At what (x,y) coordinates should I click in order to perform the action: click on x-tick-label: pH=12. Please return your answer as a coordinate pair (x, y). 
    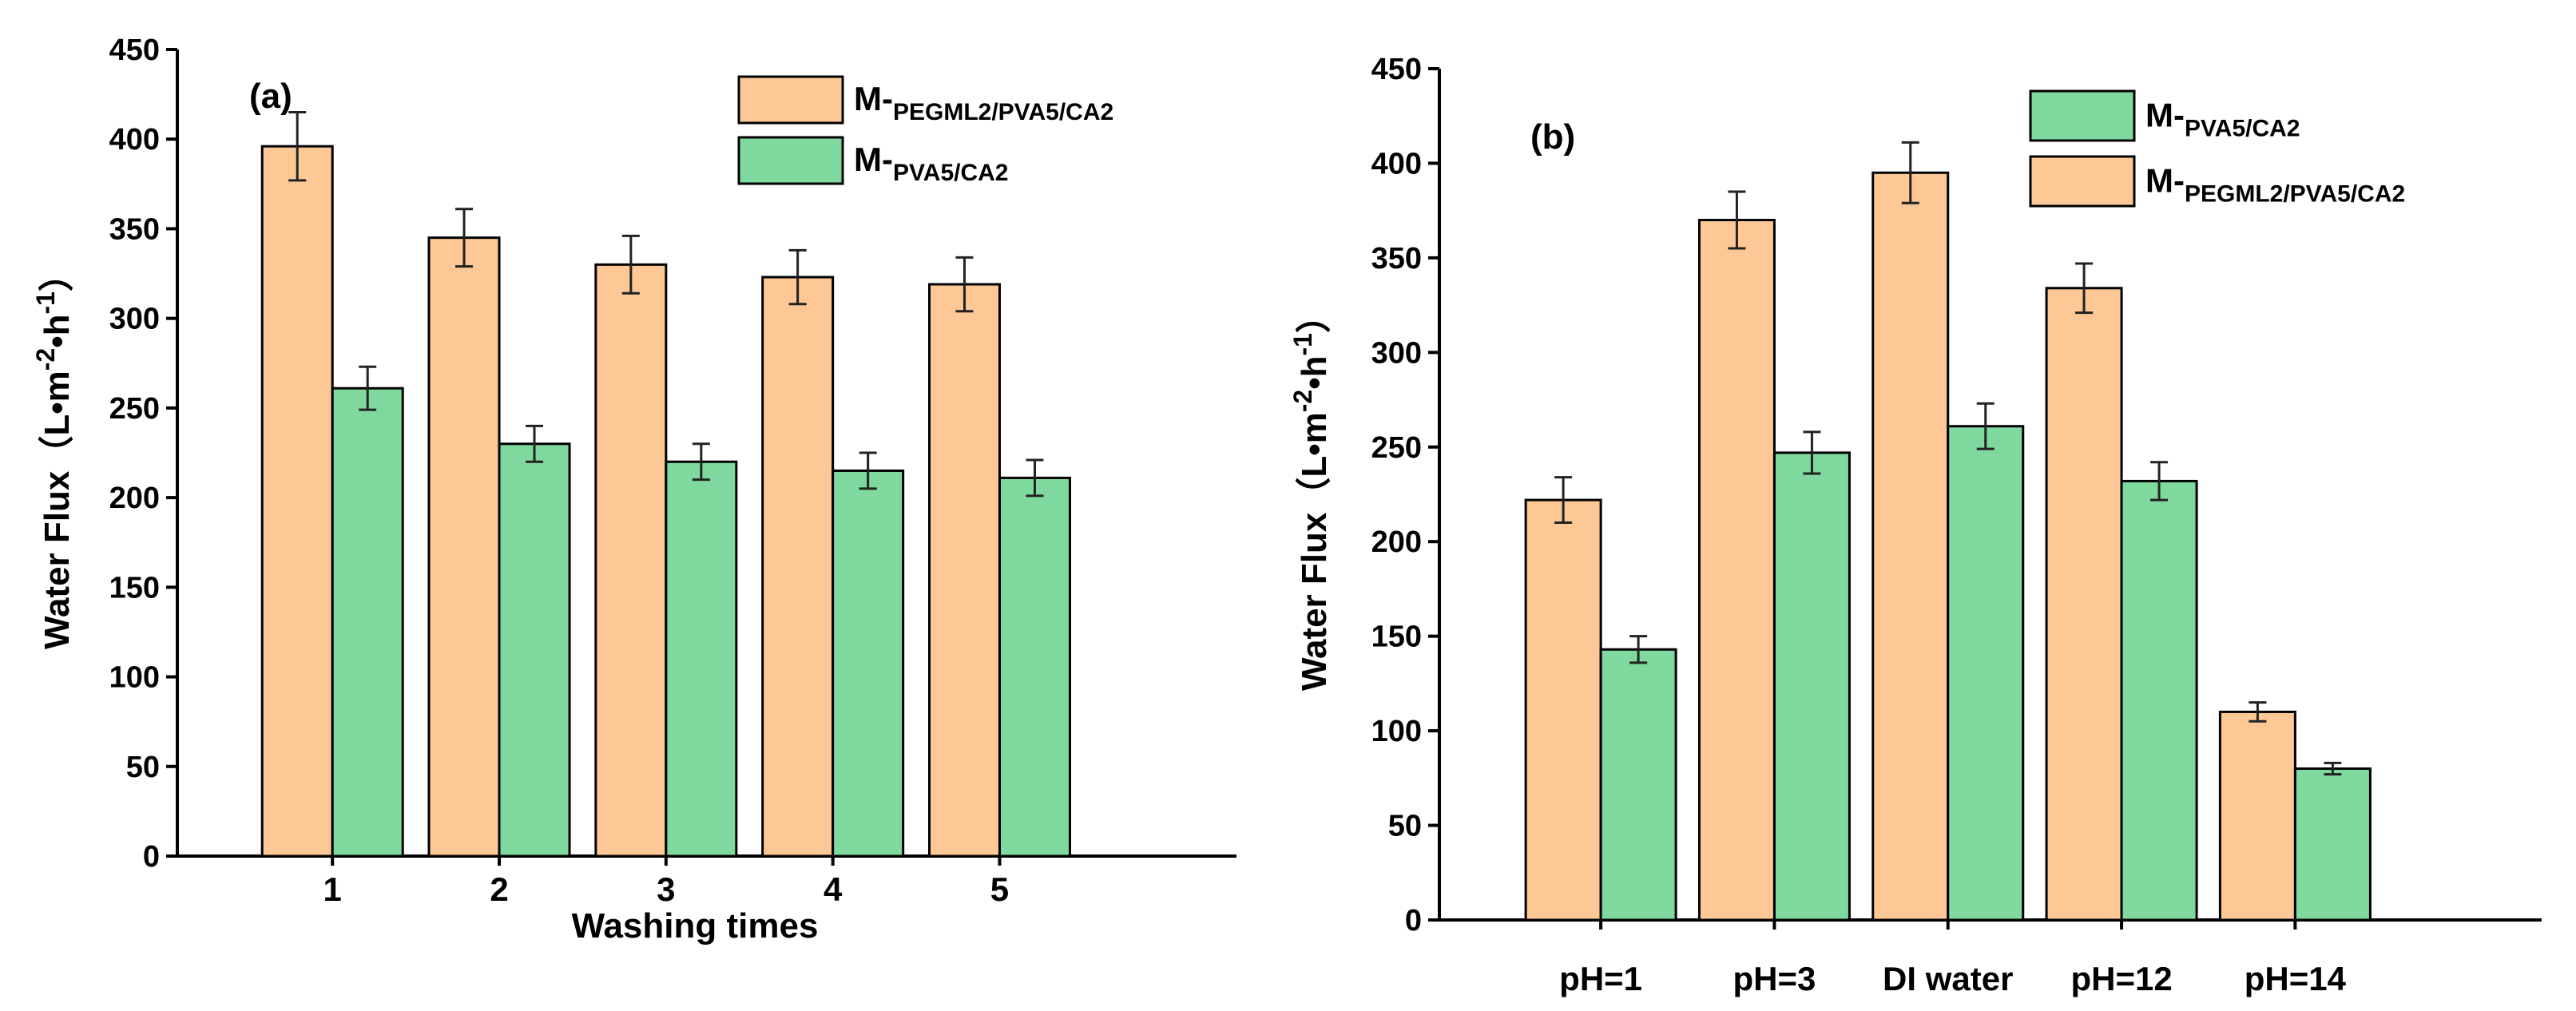
    Looking at the image, I should click on (2121, 978).